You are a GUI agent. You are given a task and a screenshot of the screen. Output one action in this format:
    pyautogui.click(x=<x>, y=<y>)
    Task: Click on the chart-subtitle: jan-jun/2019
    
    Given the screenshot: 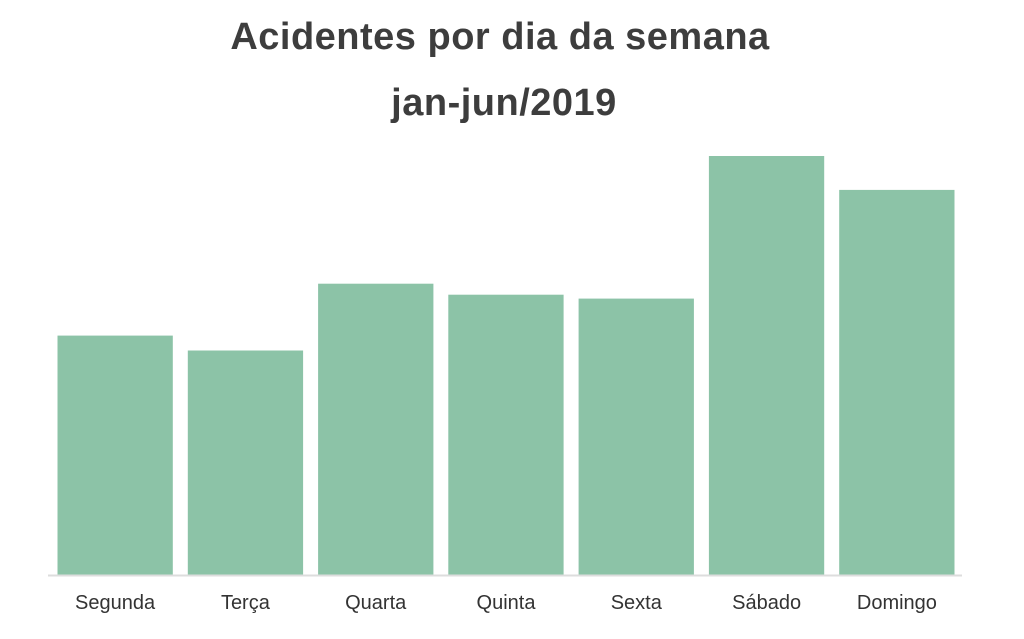 What is the action you would take?
    pyautogui.click(x=504, y=103)
    